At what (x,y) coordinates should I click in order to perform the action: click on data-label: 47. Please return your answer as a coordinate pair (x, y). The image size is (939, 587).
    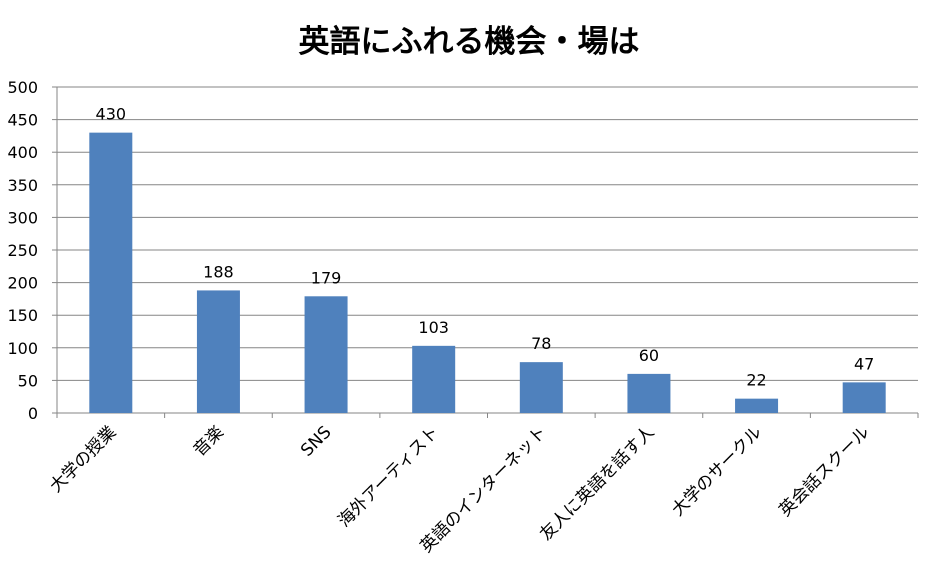
    Looking at the image, I should click on (864, 363).